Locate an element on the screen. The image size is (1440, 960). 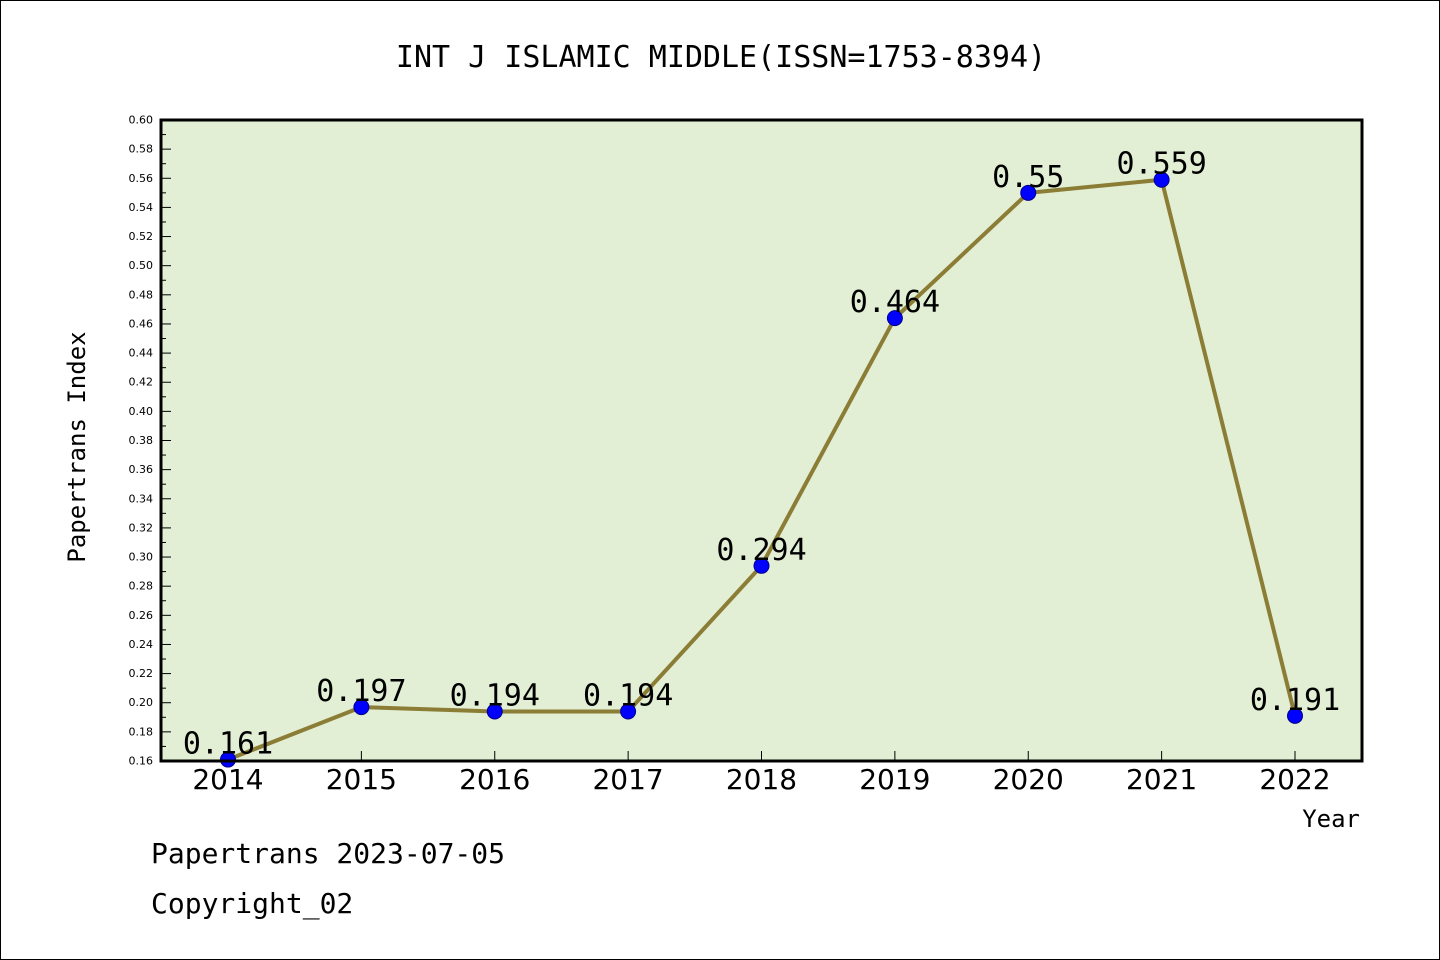
y-tick-label: 0.48 is located at coordinates (141, 294).